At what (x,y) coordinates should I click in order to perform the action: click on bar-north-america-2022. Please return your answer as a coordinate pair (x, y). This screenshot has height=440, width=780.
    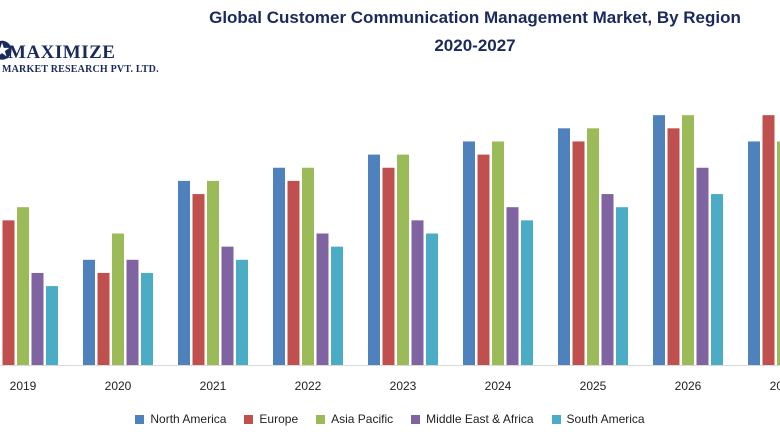
    Looking at the image, I should click on (279, 266).